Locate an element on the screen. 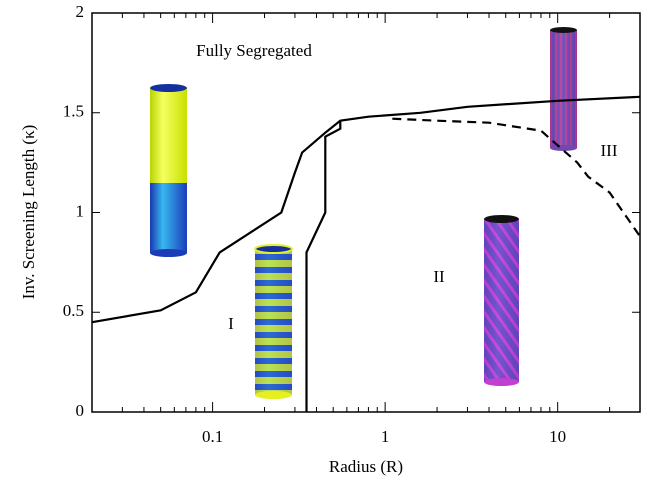 The image size is (657, 484). cylinder-phase-iii is located at coordinates (563, 89).